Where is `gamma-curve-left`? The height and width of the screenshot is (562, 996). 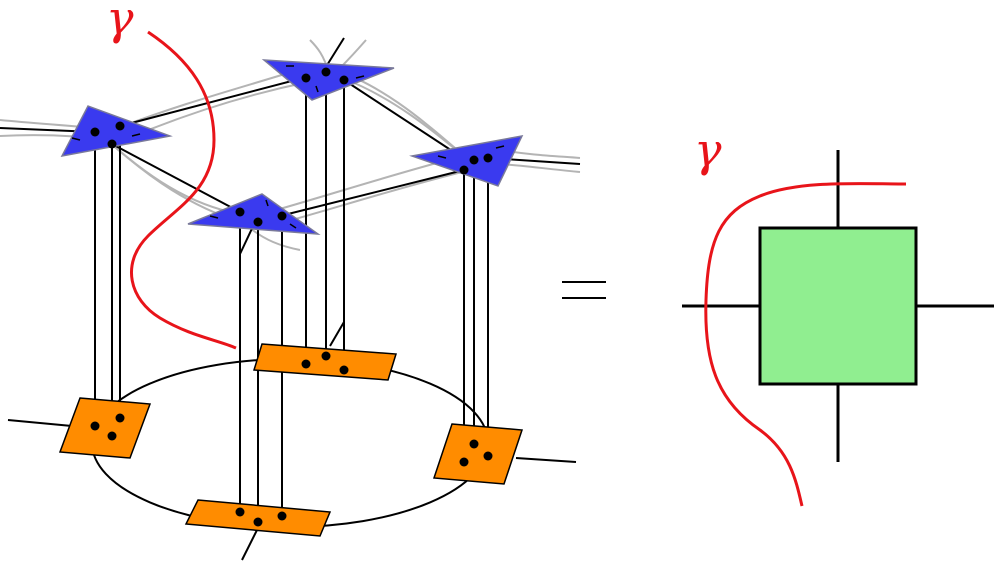
gamma-curve-left is located at coordinates (183, 190).